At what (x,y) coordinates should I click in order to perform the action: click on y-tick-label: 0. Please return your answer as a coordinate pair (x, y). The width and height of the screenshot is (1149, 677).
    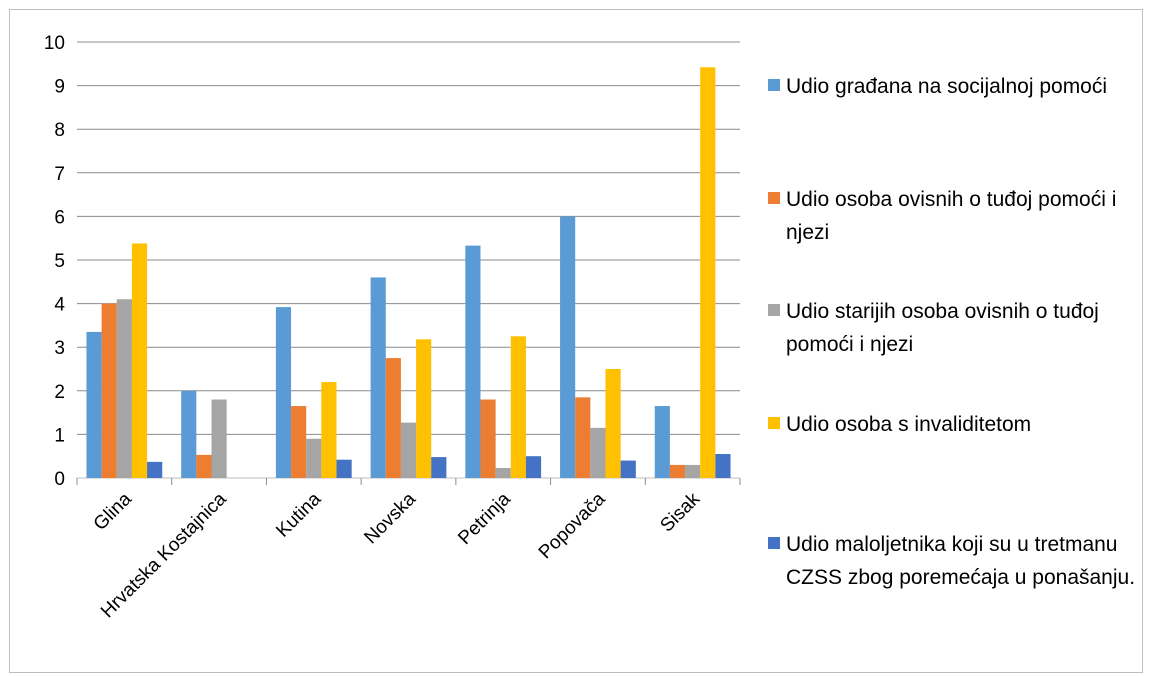
    Looking at the image, I should click on (59, 479).